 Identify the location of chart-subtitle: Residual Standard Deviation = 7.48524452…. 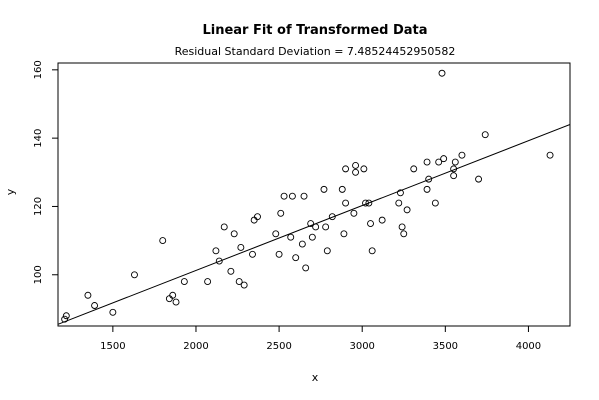
(315, 51).